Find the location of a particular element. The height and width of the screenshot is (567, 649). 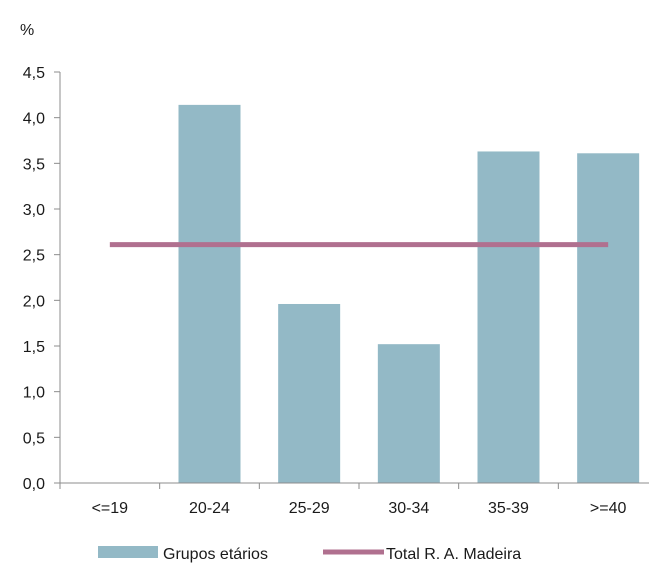

y-tick-label: 3,5 is located at coordinates (34, 164).